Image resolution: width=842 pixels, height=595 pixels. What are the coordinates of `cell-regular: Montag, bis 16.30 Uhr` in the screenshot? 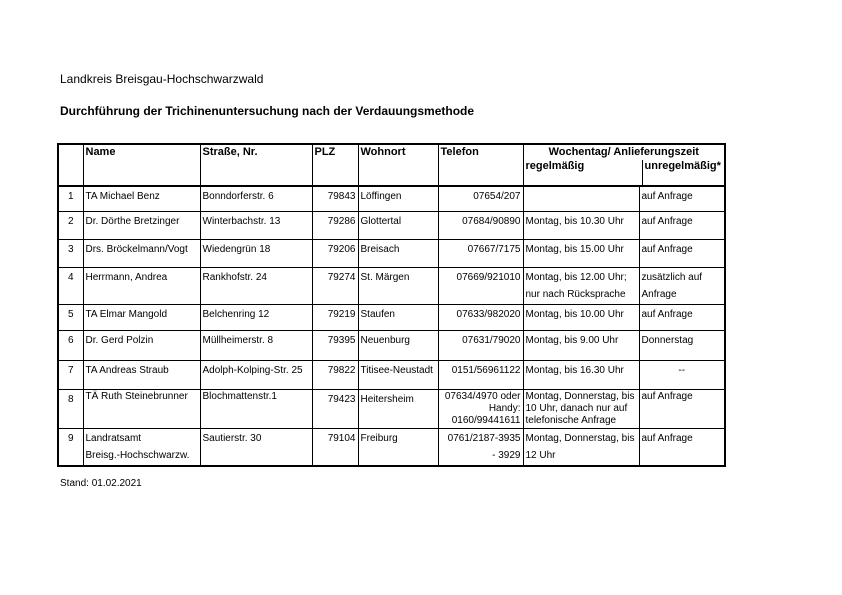 It's located at (581, 374).